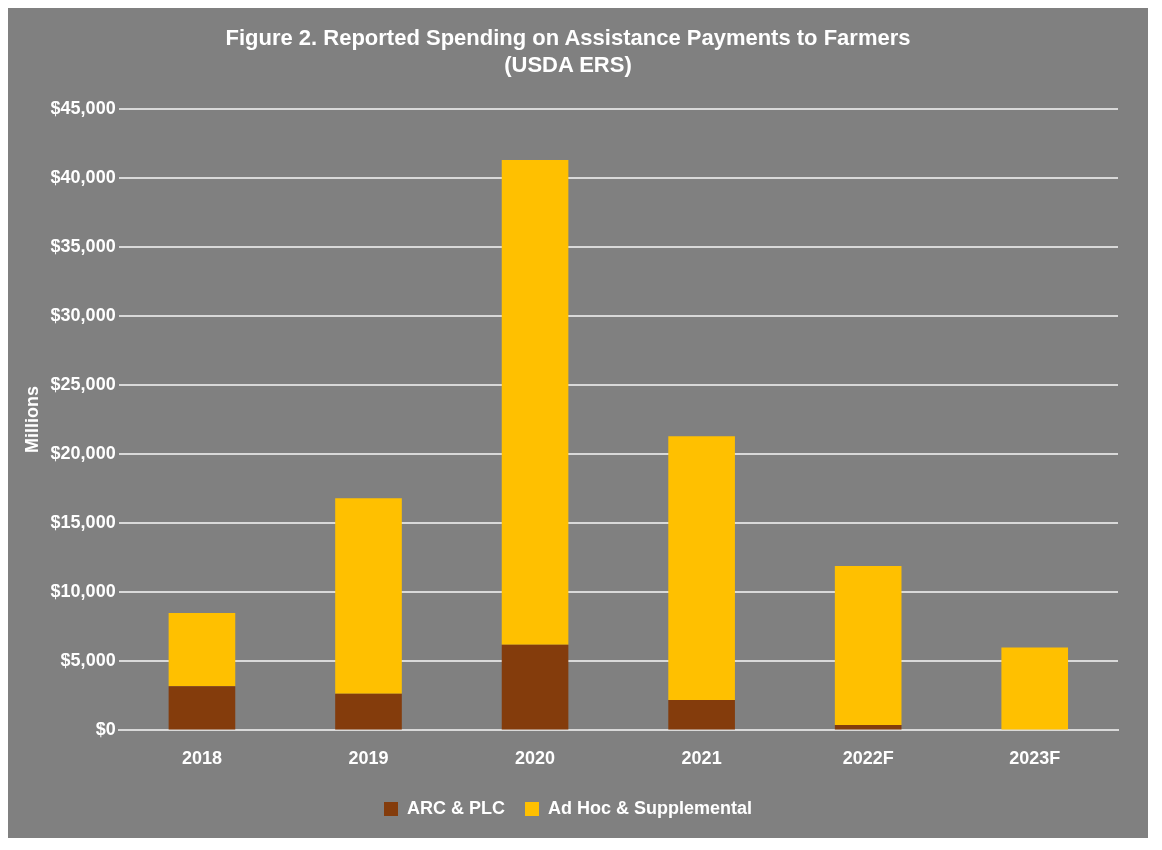  Describe the element at coordinates (83, 453) in the screenshot. I see `y-tick-label: $20,000` at that location.